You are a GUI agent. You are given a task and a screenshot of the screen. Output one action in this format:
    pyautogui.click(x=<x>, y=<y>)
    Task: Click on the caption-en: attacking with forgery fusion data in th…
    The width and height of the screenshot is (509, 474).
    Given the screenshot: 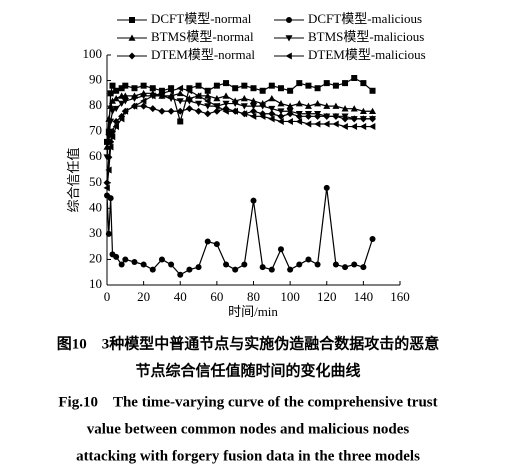 What is the action you would take?
    pyautogui.click(x=248, y=456)
    